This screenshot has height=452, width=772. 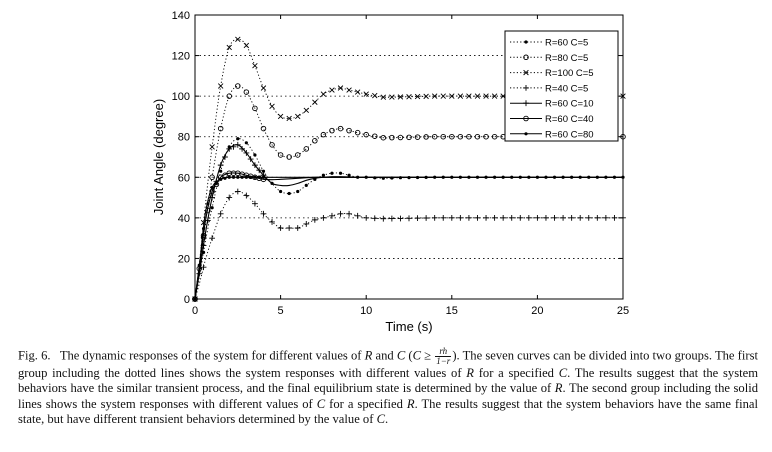 What do you see at coordinates (184, 259) in the screenshot?
I see `y-tick-label-20: 20` at bounding box center [184, 259].